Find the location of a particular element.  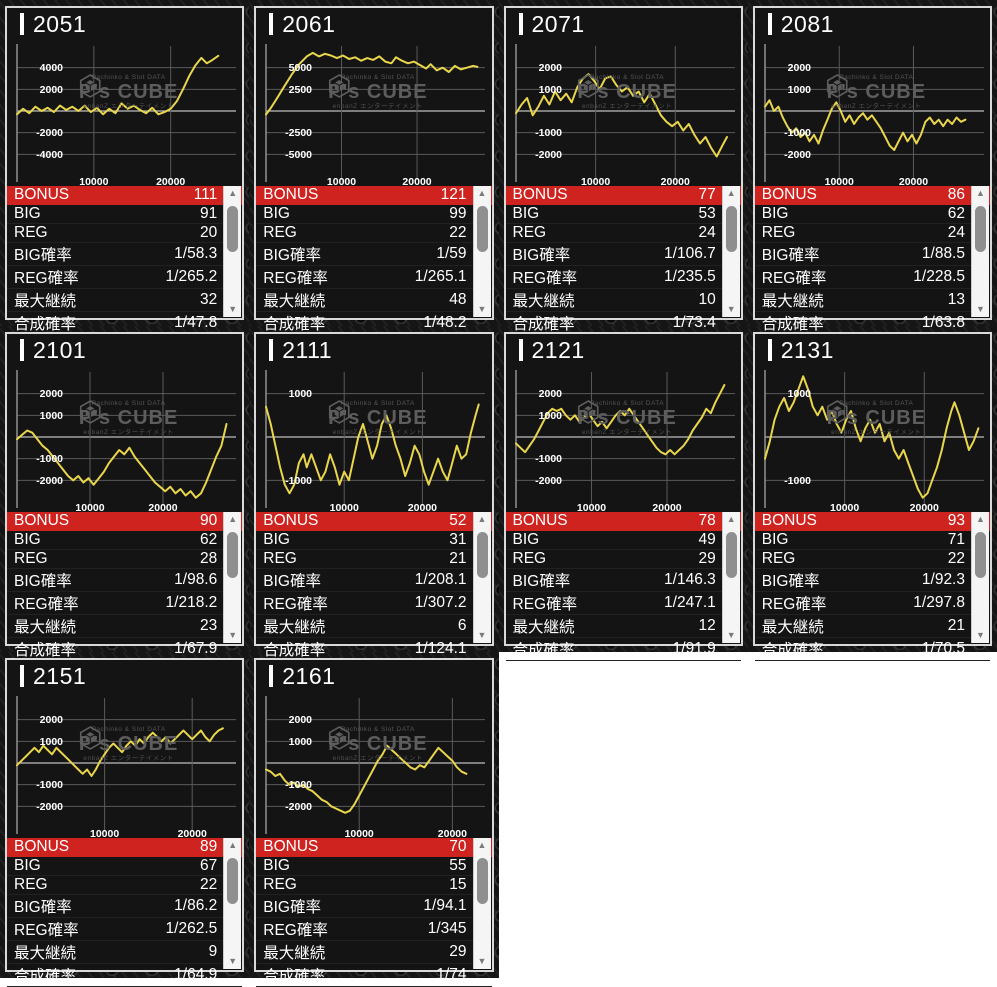

table-row: 合成確率 1/70.5 is located at coordinates (872, 649).